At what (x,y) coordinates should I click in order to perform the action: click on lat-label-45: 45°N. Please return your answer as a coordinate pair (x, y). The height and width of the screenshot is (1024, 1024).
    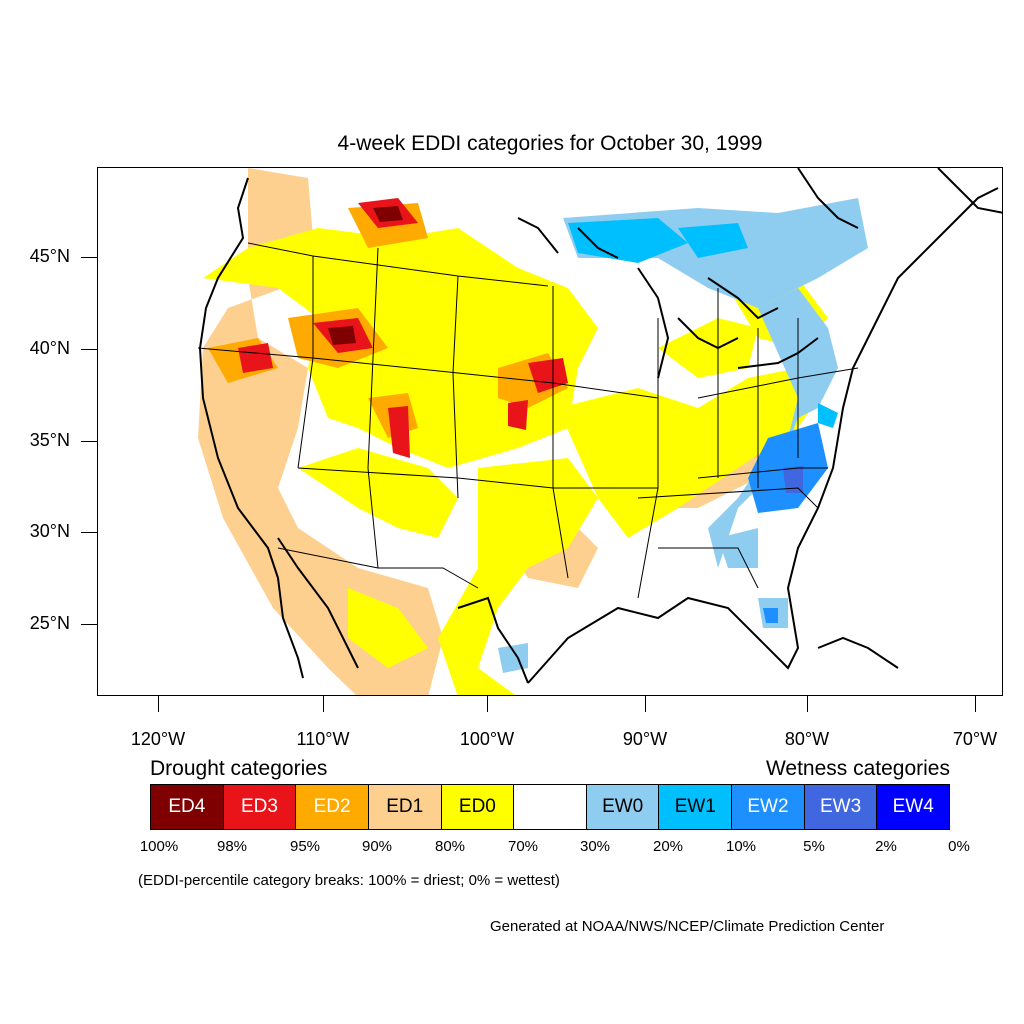
    Looking at the image, I should click on (49, 256).